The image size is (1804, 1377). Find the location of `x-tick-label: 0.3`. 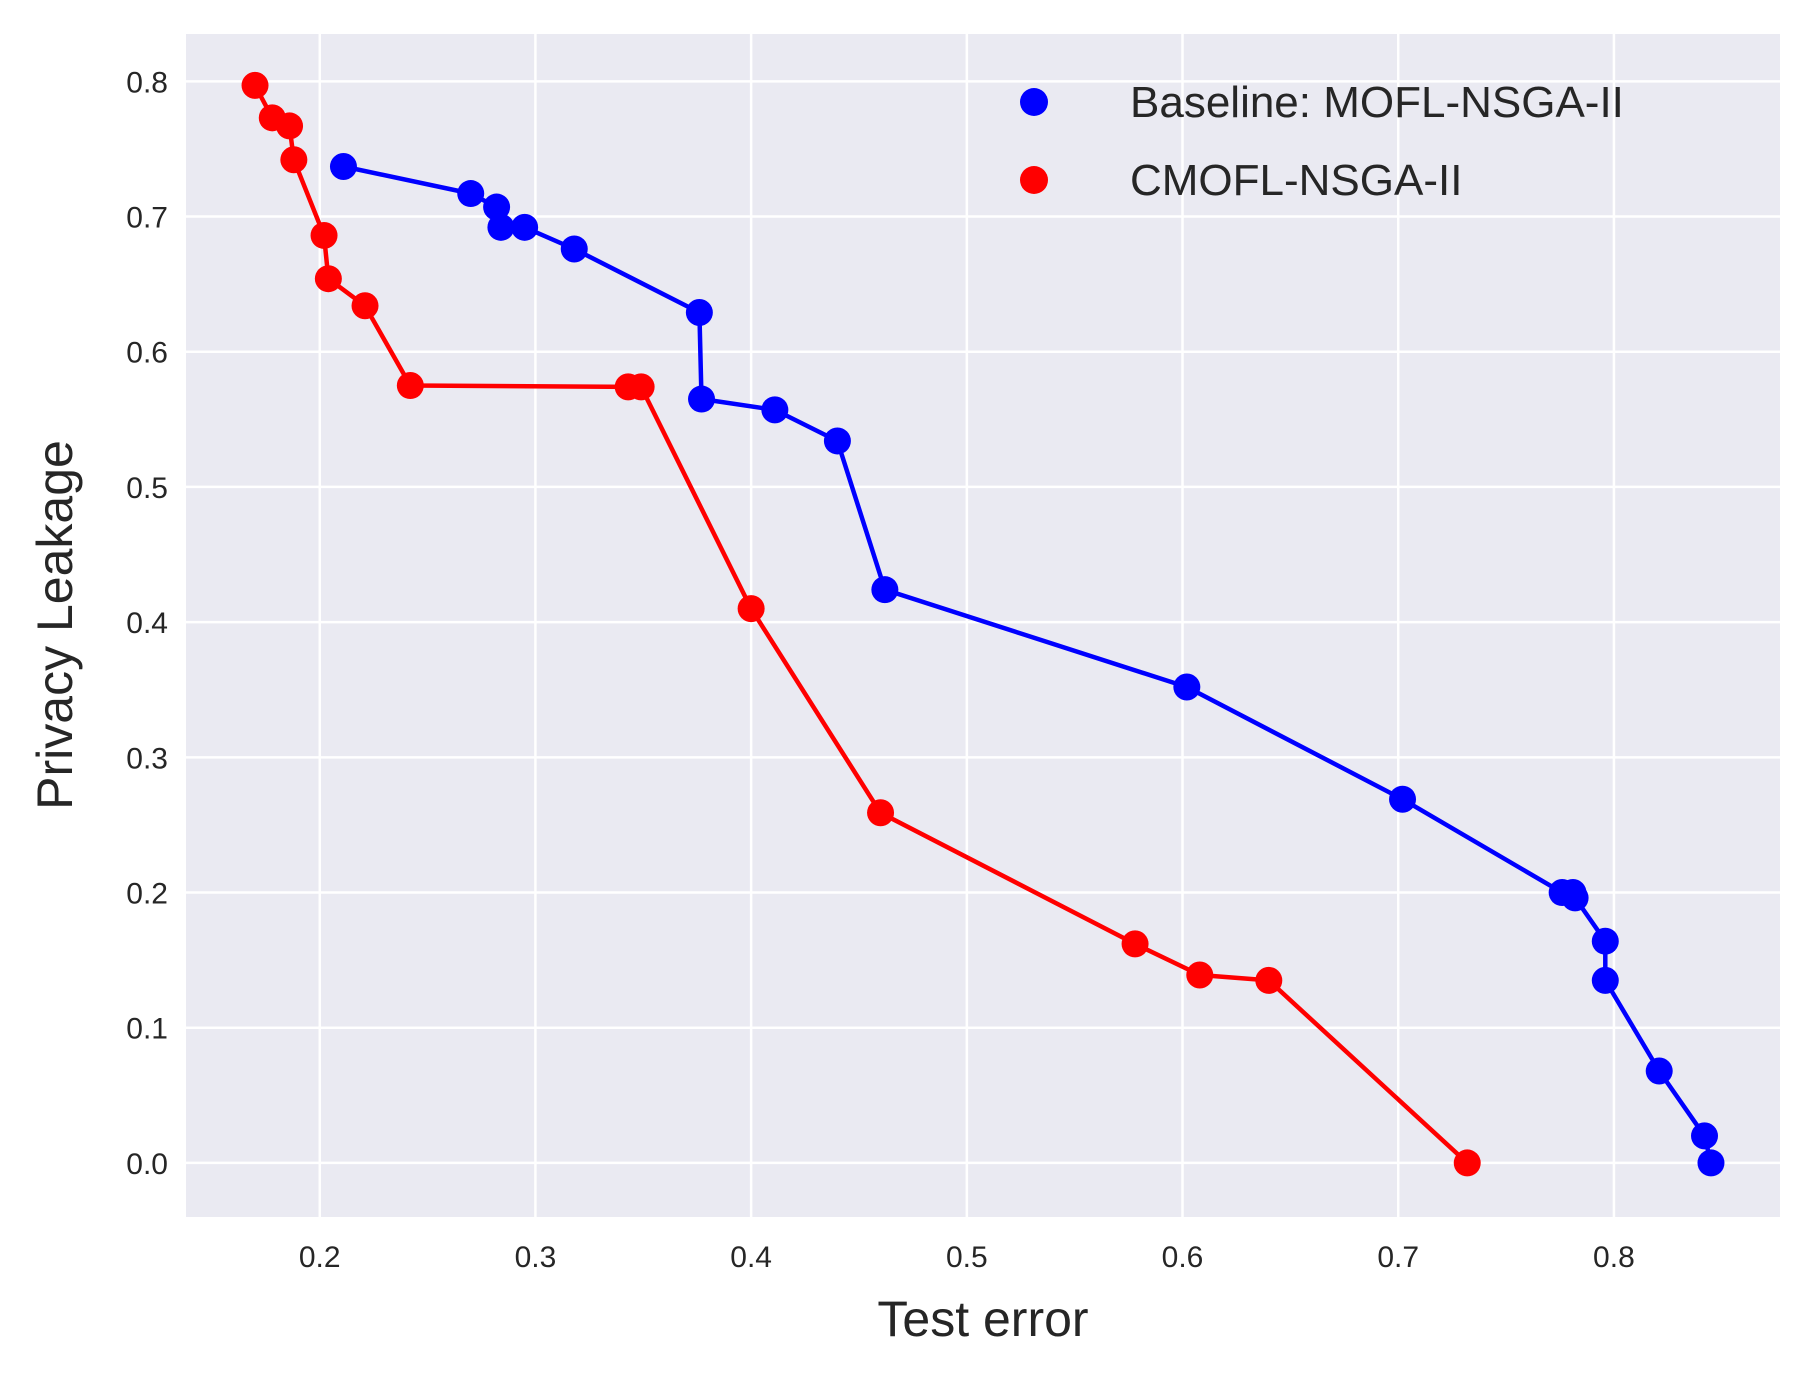

x-tick-label: 0.3 is located at coordinates (536, 1257).